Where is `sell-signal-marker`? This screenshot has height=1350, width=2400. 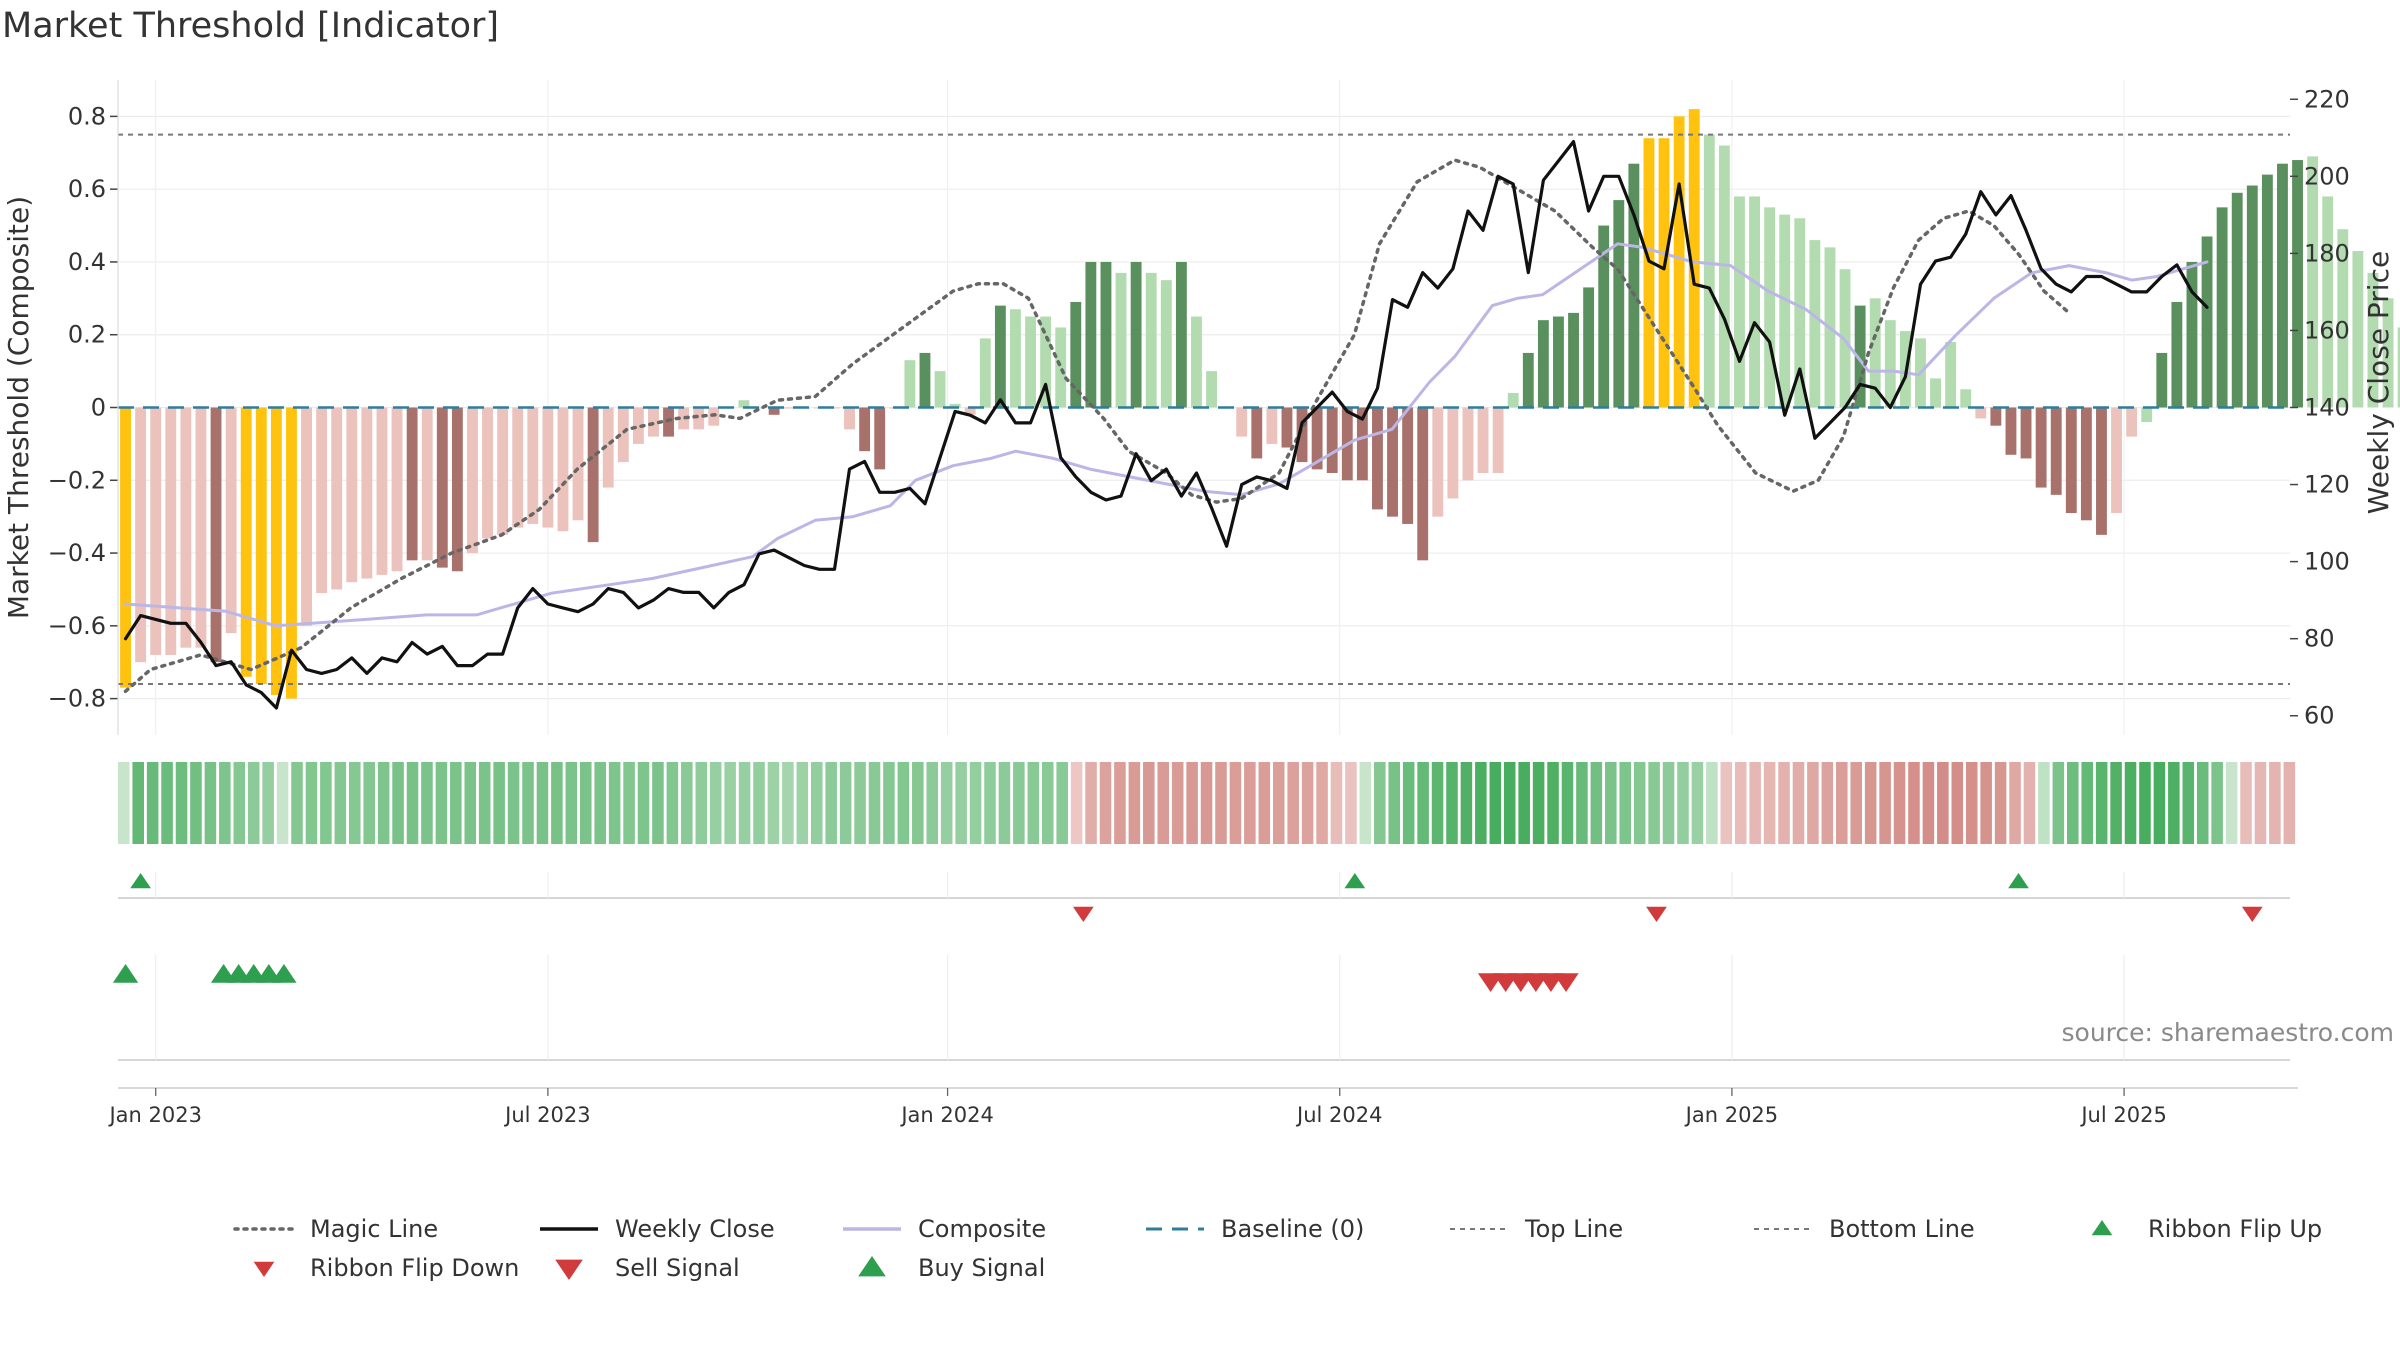
sell-signal-marker is located at coordinates (1566, 982).